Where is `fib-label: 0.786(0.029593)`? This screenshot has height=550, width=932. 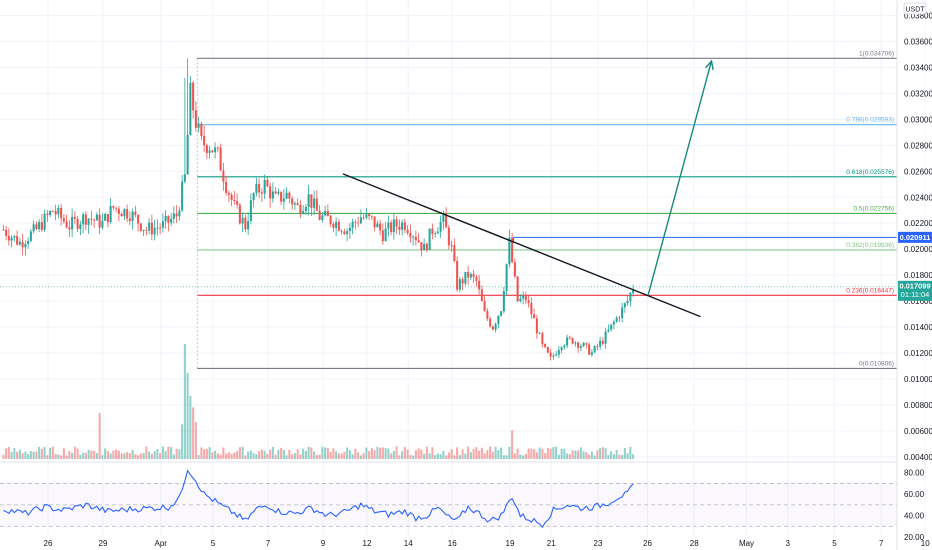 fib-label: 0.786(0.029593) is located at coordinates (870, 120).